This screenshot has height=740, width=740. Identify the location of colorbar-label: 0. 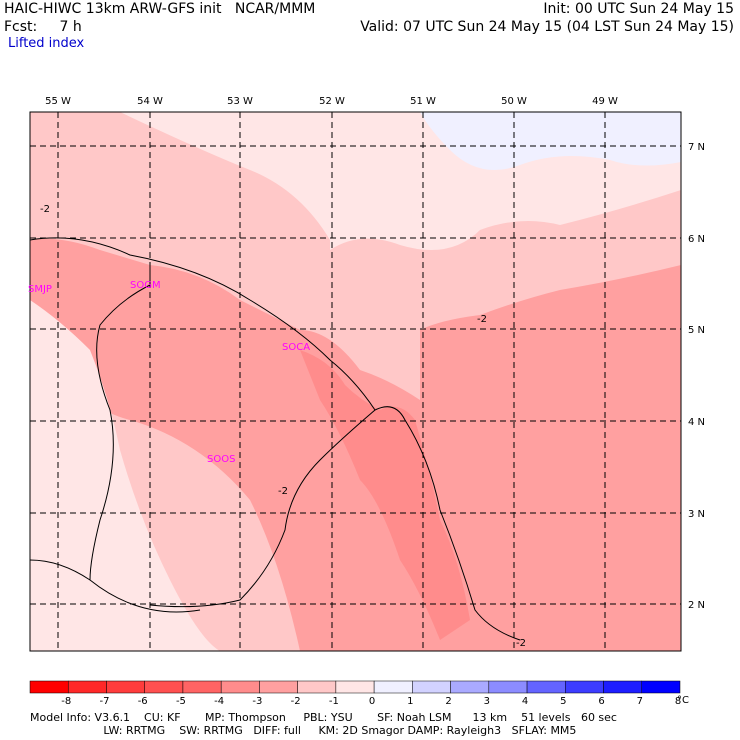
(372, 701).